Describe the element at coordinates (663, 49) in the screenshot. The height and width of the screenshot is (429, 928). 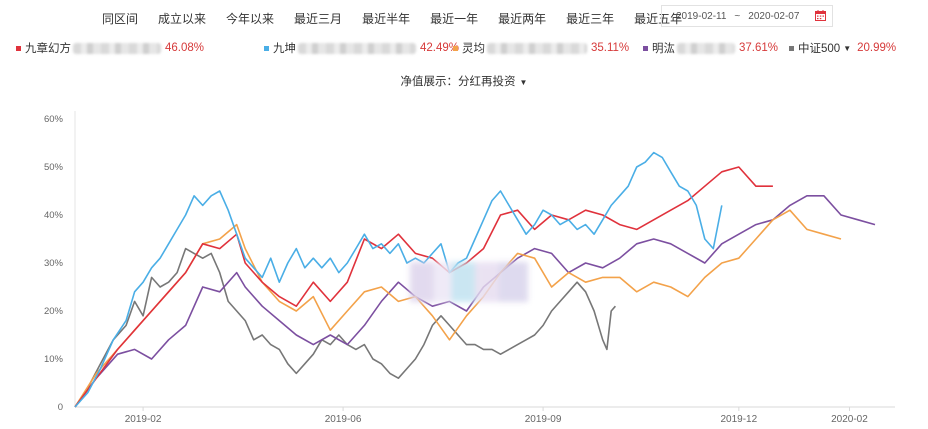
I see `legend-label: 明汯` at that location.